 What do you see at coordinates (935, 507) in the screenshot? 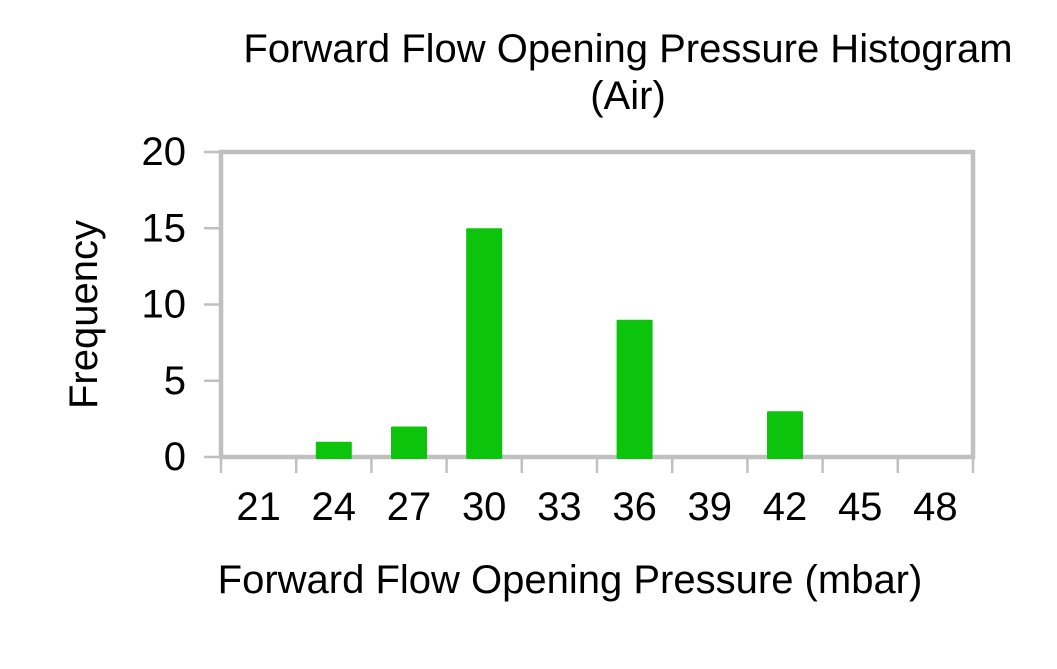
I see `x-axis-tick-label: 48` at bounding box center [935, 507].